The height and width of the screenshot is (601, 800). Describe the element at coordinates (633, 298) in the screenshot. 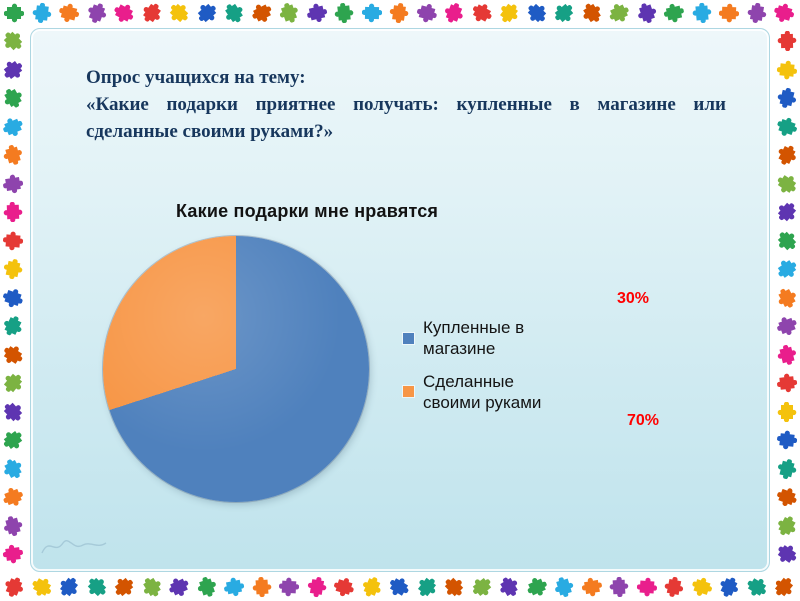

I see `percent-label: 30%` at that location.